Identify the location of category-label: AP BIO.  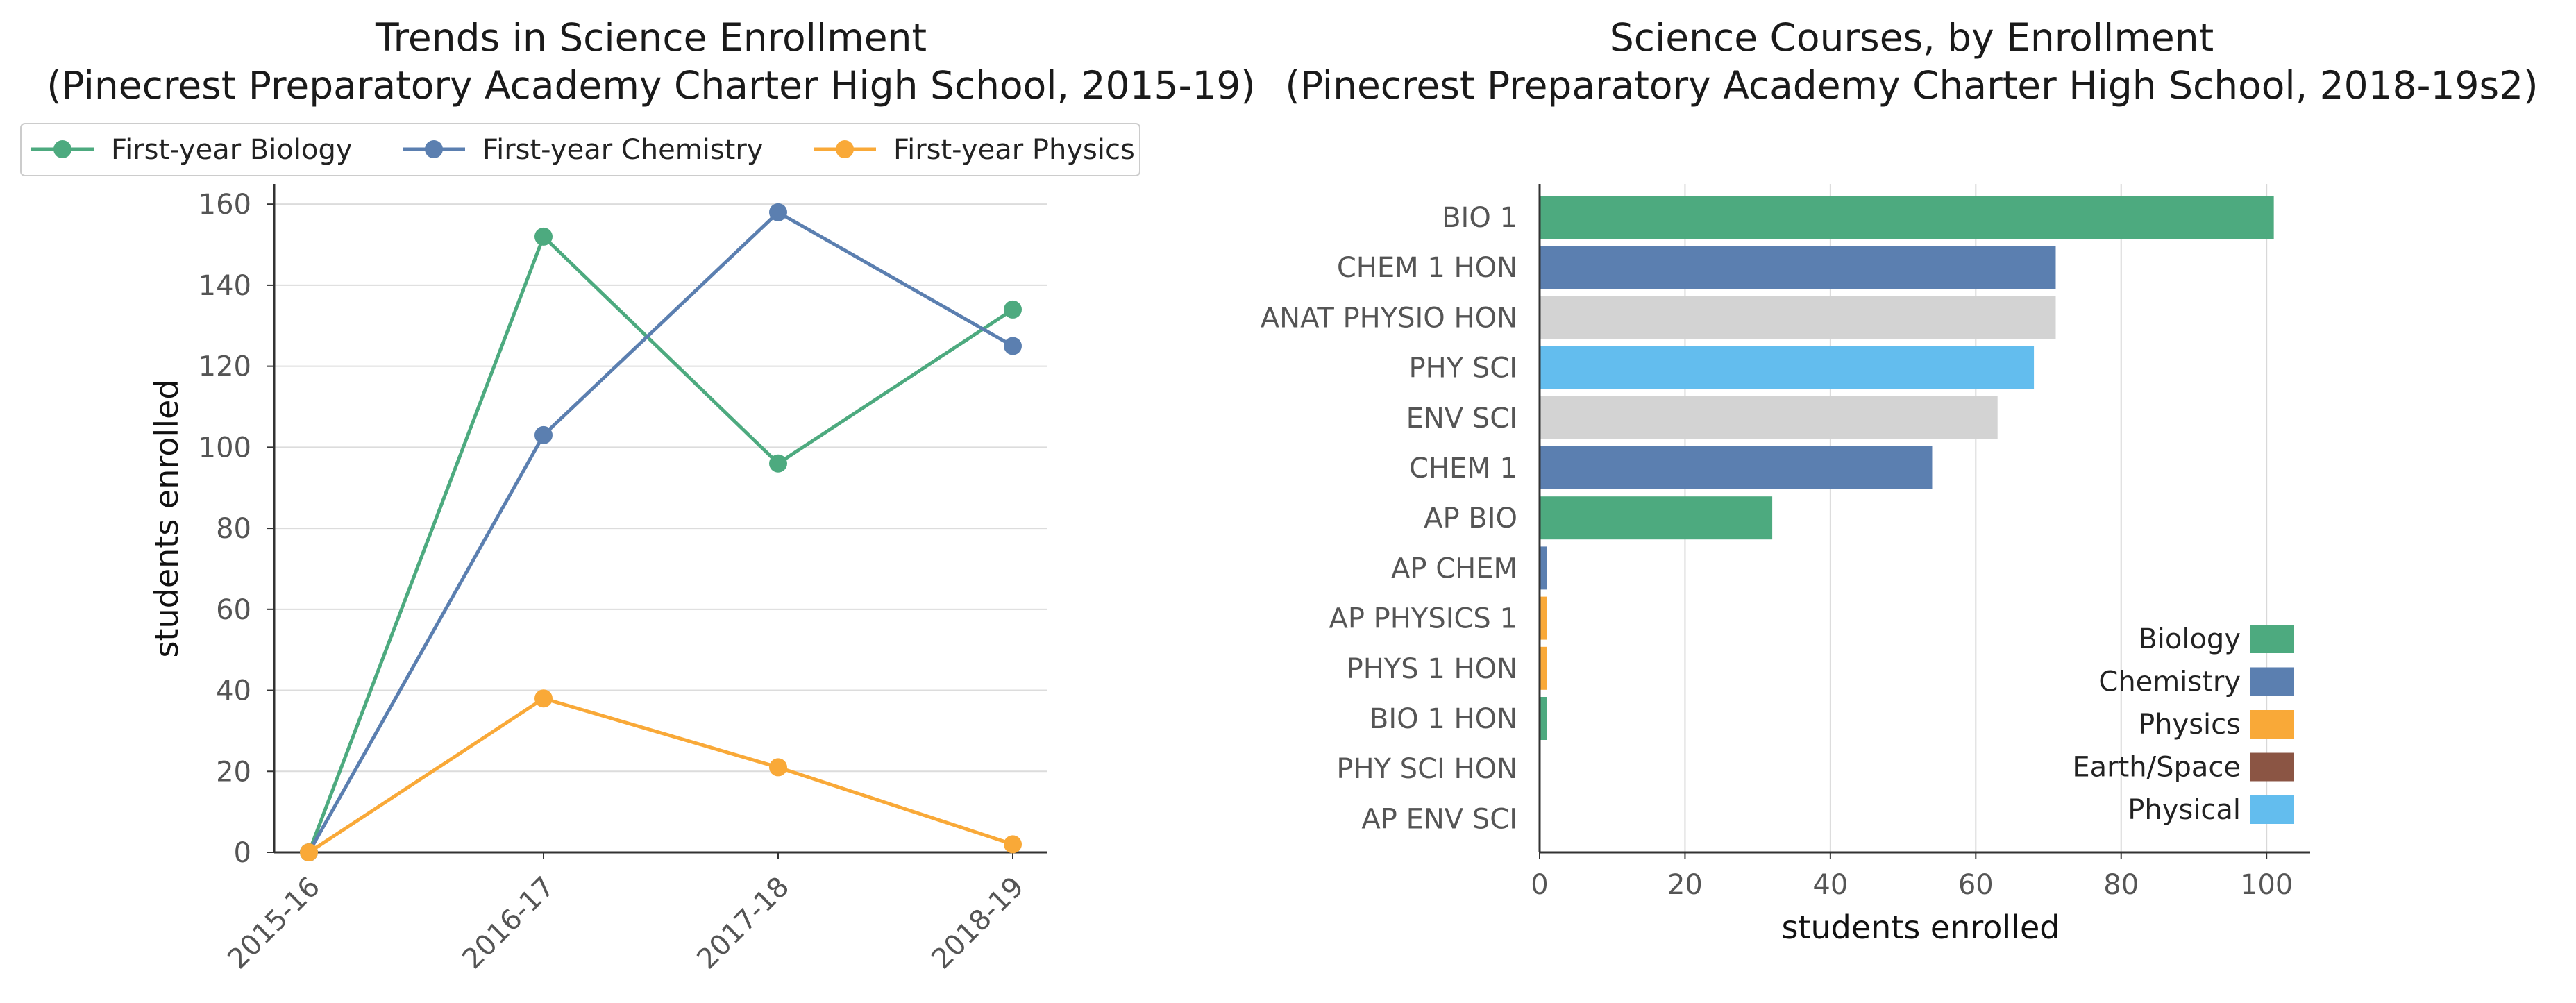
(1470, 518).